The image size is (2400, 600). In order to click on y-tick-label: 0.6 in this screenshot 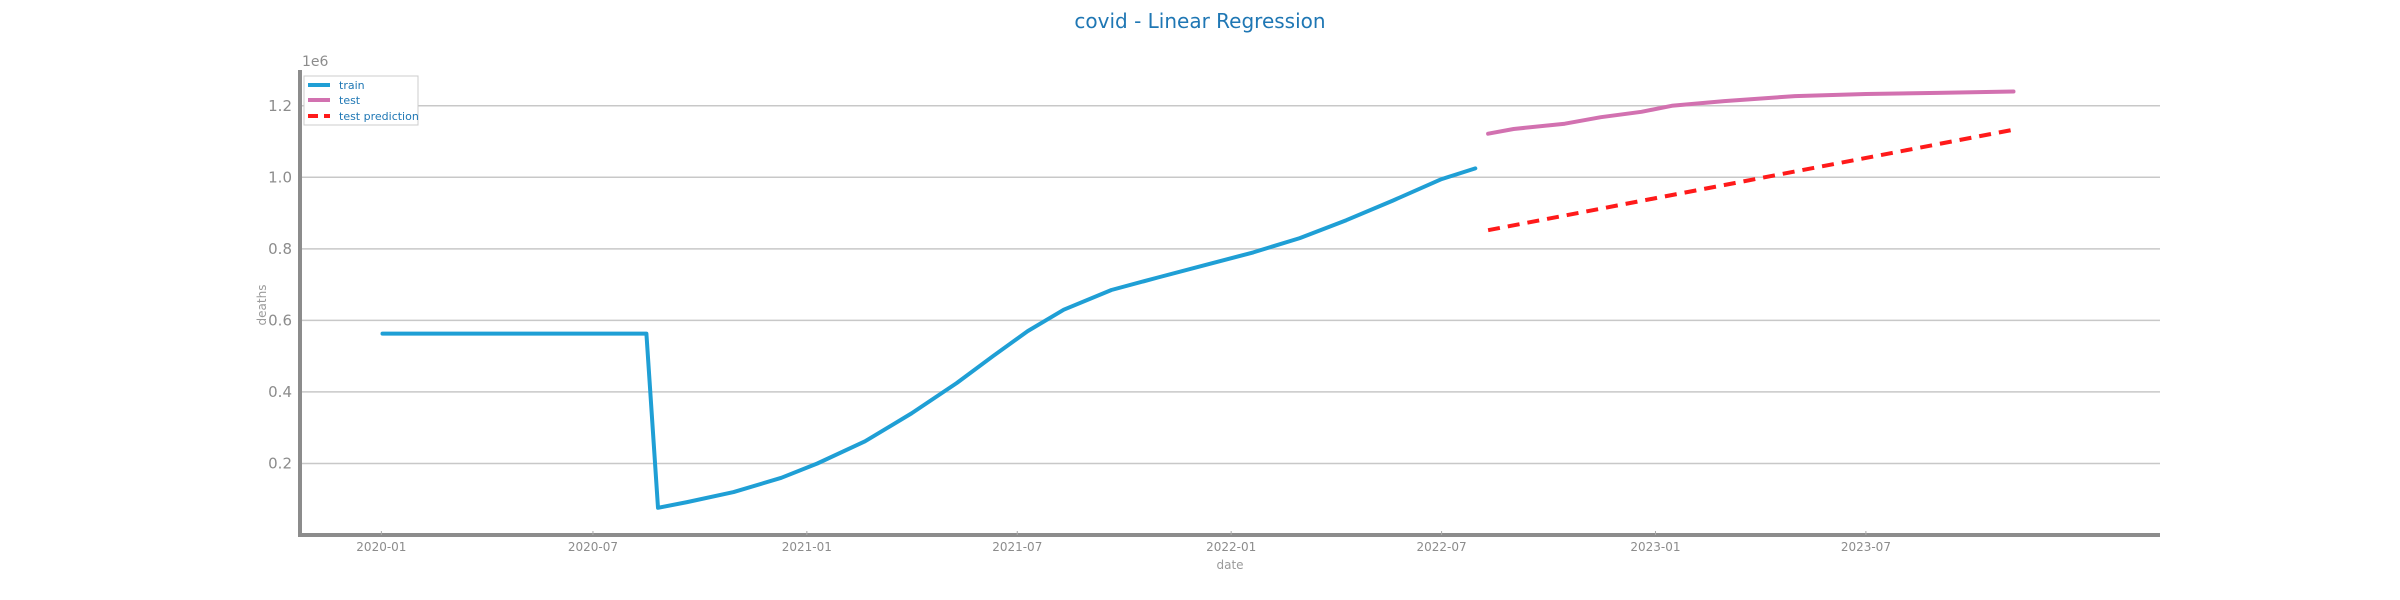, I will do `click(280, 320)`.